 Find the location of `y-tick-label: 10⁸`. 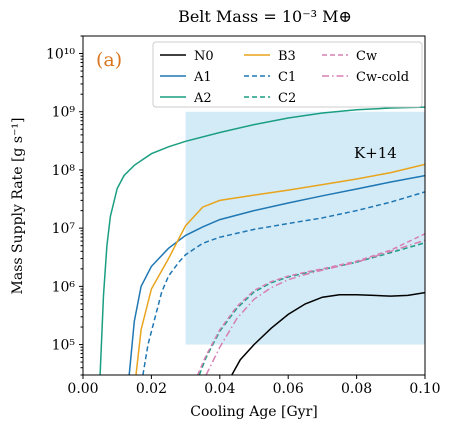

y-tick-label: 10⁸ is located at coordinates (64, 171).